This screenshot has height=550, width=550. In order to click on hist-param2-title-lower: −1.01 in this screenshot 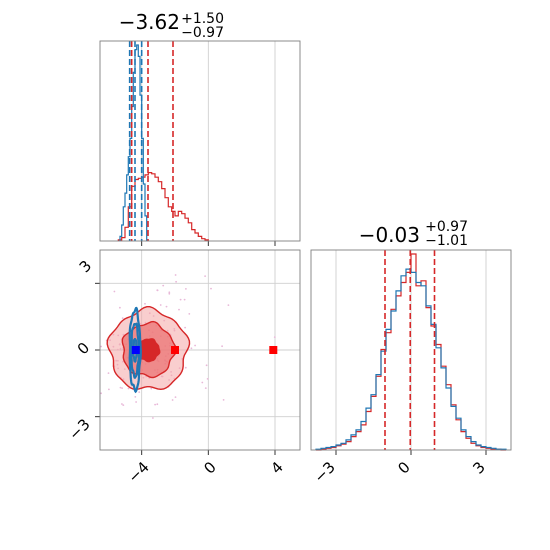, I will do `click(446, 241)`.